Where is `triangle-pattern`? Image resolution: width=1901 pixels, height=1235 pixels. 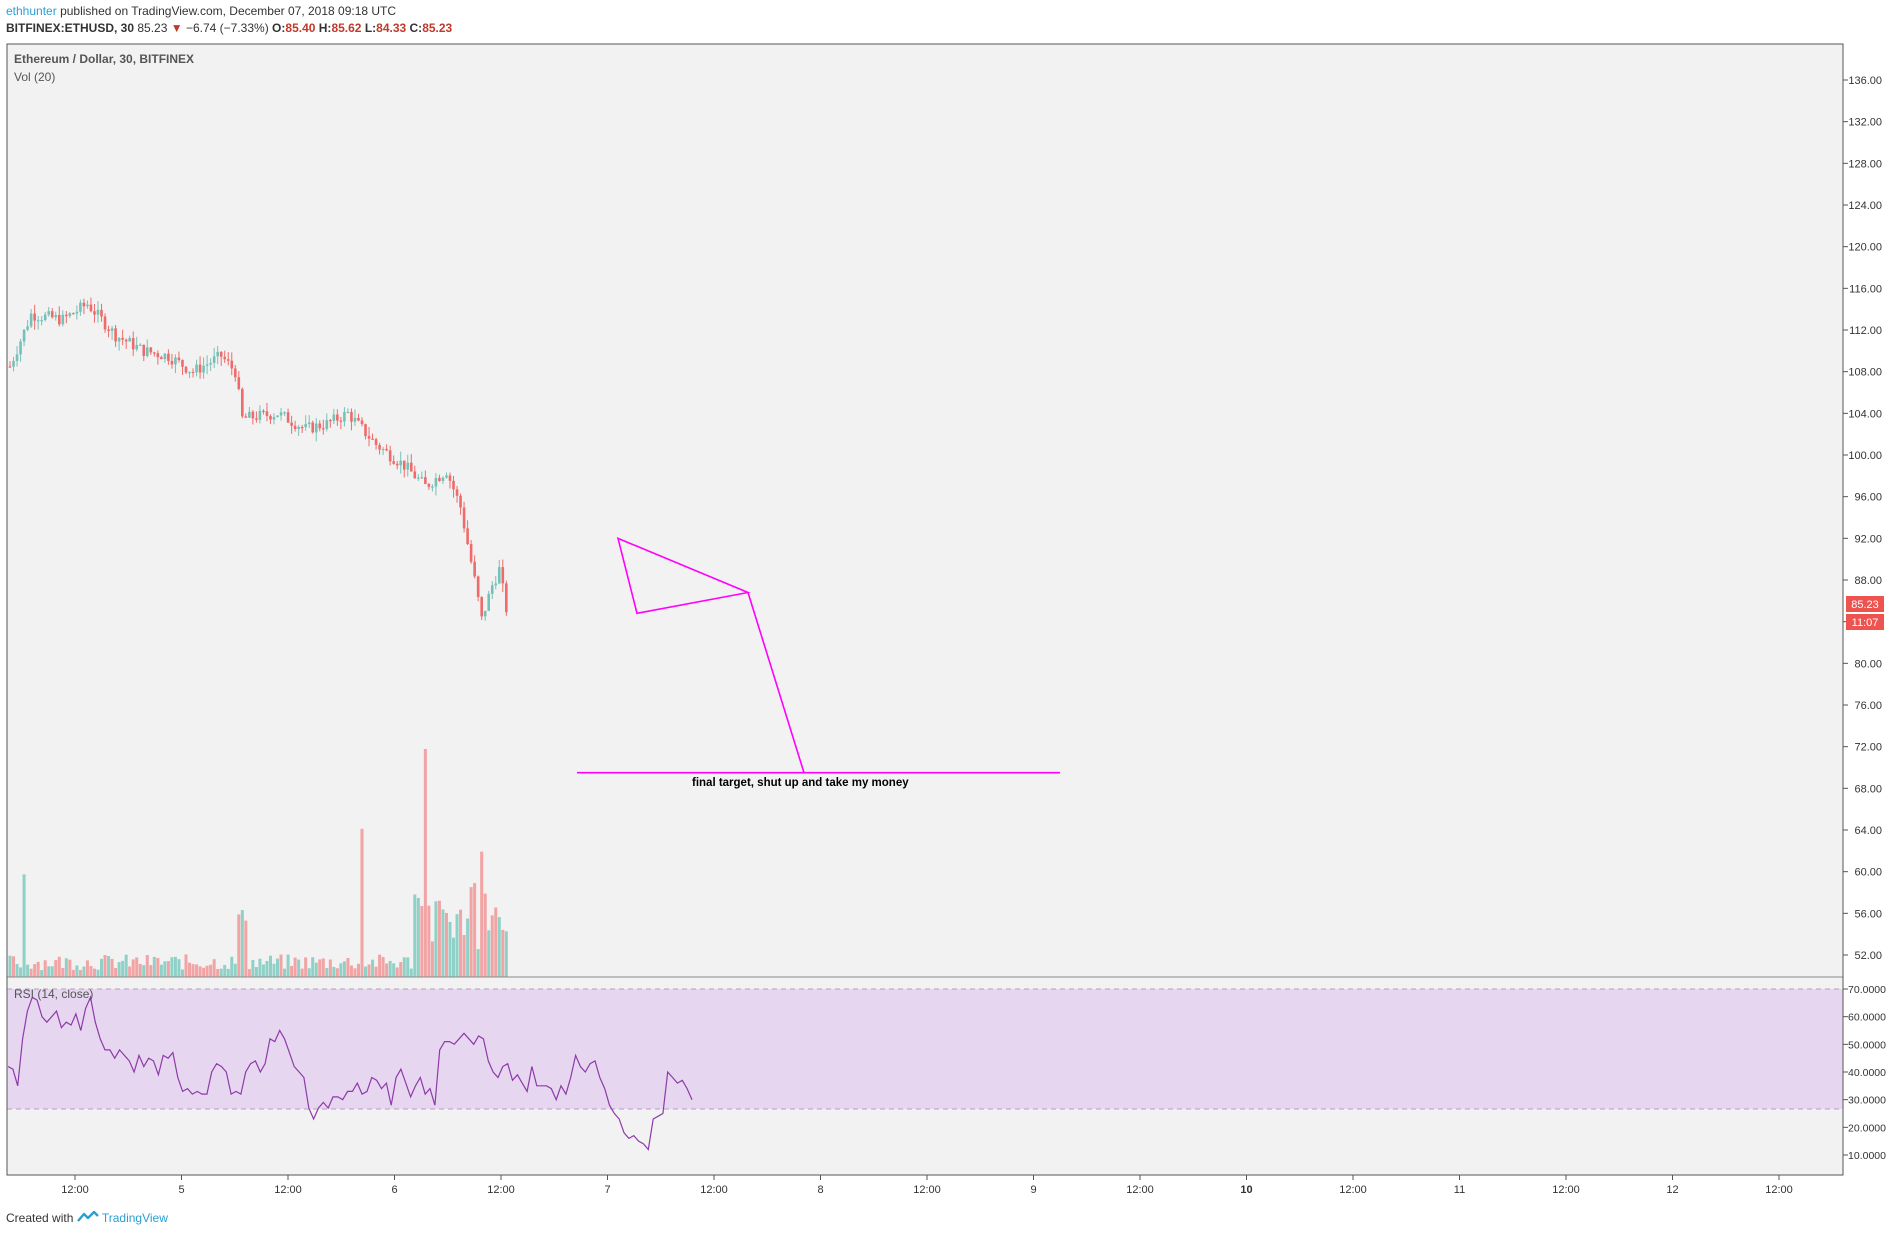
triangle-pattern is located at coordinates (683, 575).